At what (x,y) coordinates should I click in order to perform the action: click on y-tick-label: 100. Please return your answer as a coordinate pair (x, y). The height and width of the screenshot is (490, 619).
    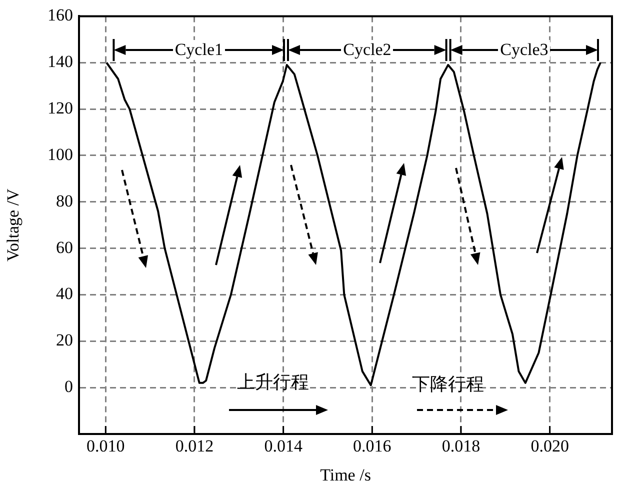
    Looking at the image, I should click on (60, 154).